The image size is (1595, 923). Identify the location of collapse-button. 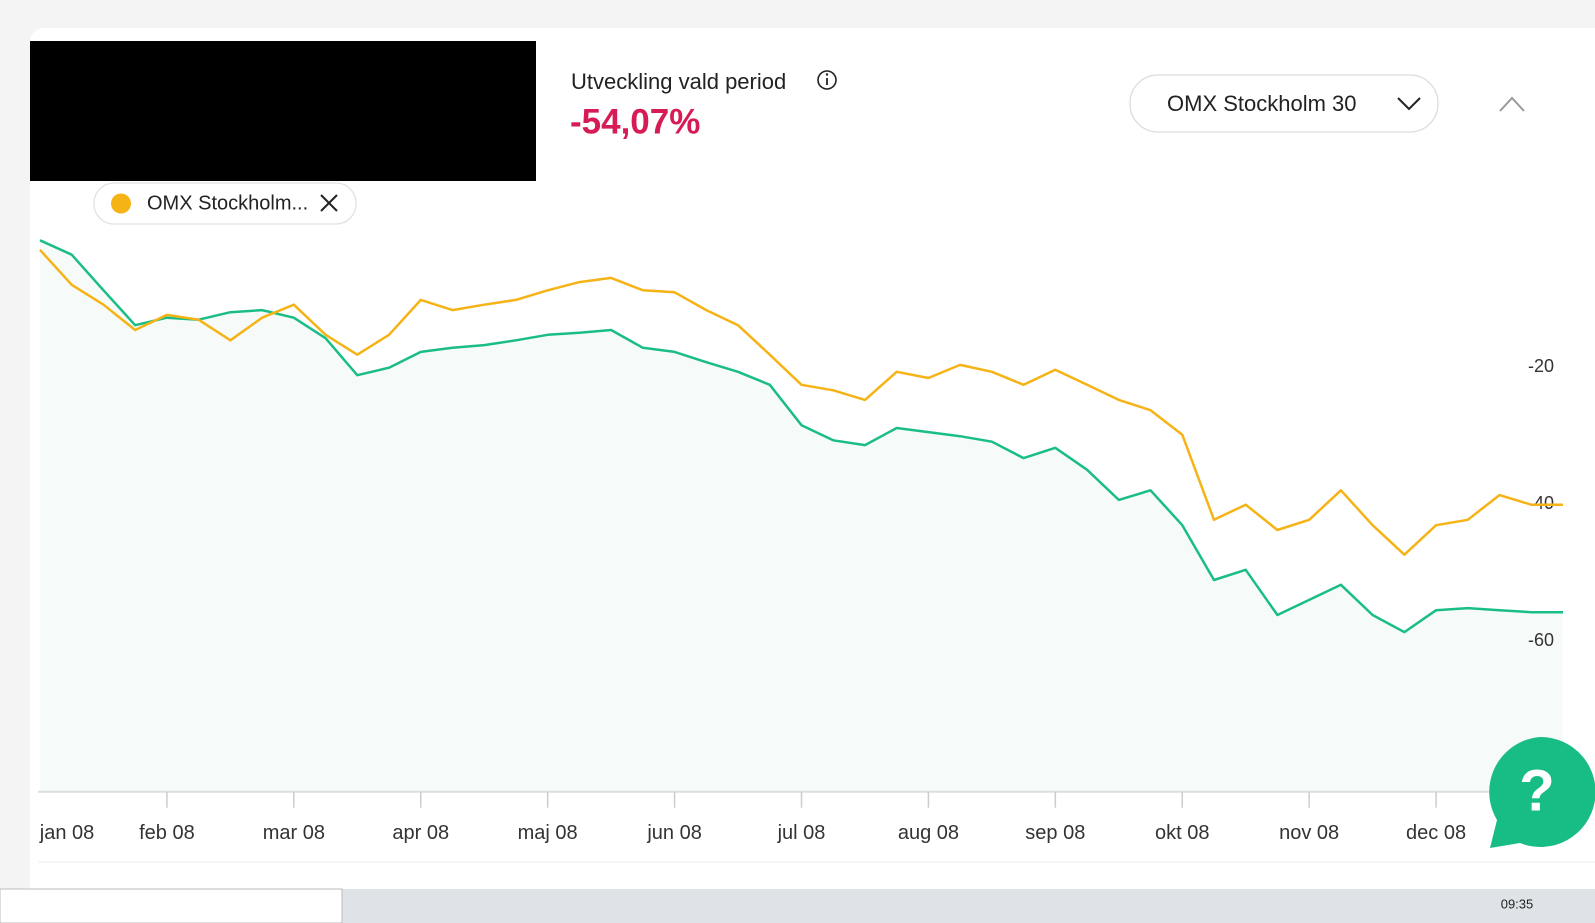
(1512, 104).